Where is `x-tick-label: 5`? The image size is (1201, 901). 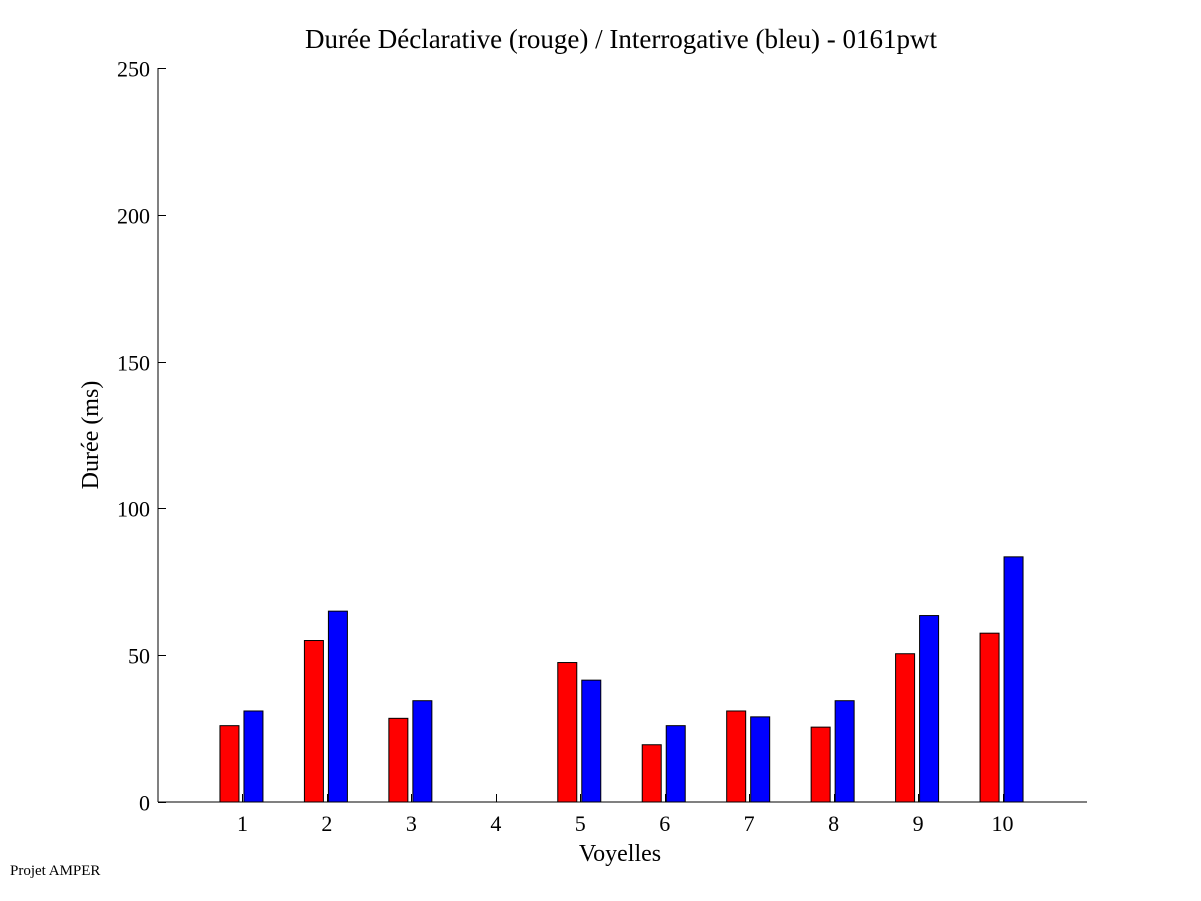 x-tick-label: 5 is located at coordinates (580, 823).